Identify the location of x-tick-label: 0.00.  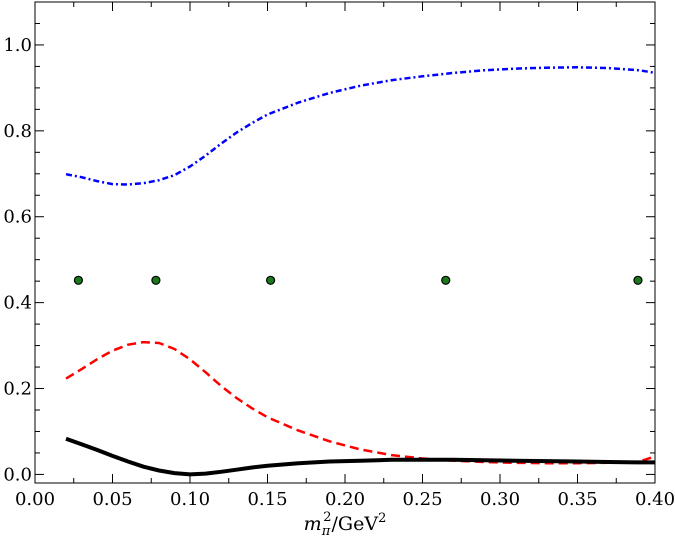
(35, 499).